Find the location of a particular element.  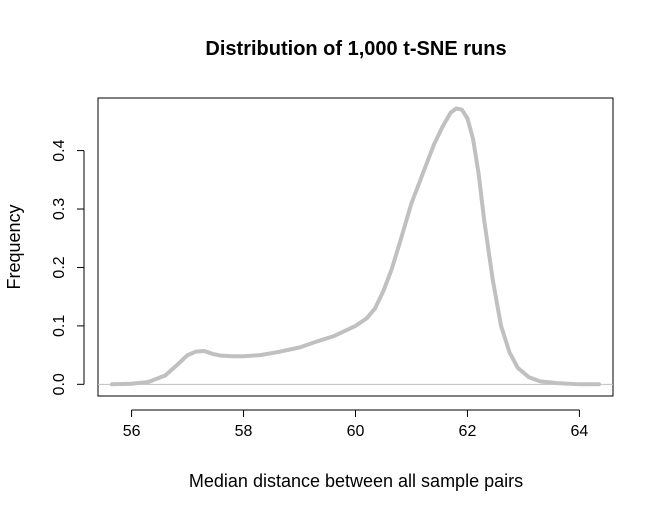

y-tick-label: 0.2 is located at coordinates (59, 267).